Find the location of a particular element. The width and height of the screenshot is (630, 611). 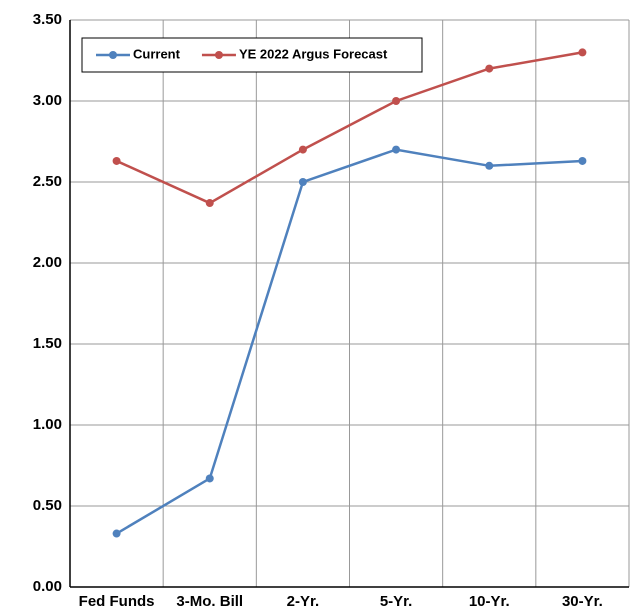

legend-label: YE 2022 Argus Forecast is located at coordinates (313, 53).